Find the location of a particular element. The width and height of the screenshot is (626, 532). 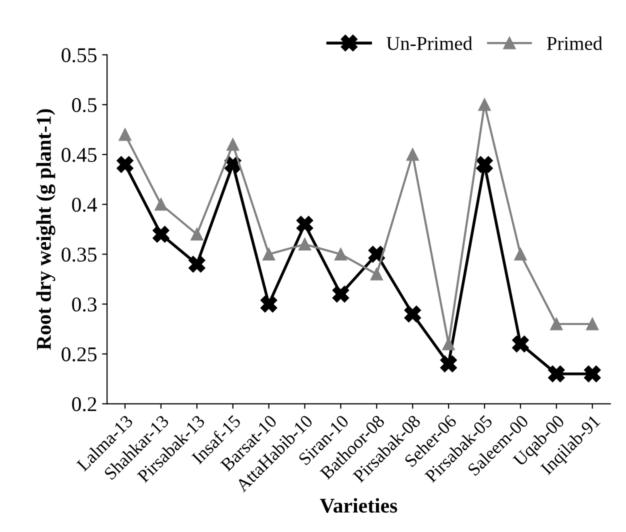

y-tick-label: 0.2 is located at coordinates (84, 404).